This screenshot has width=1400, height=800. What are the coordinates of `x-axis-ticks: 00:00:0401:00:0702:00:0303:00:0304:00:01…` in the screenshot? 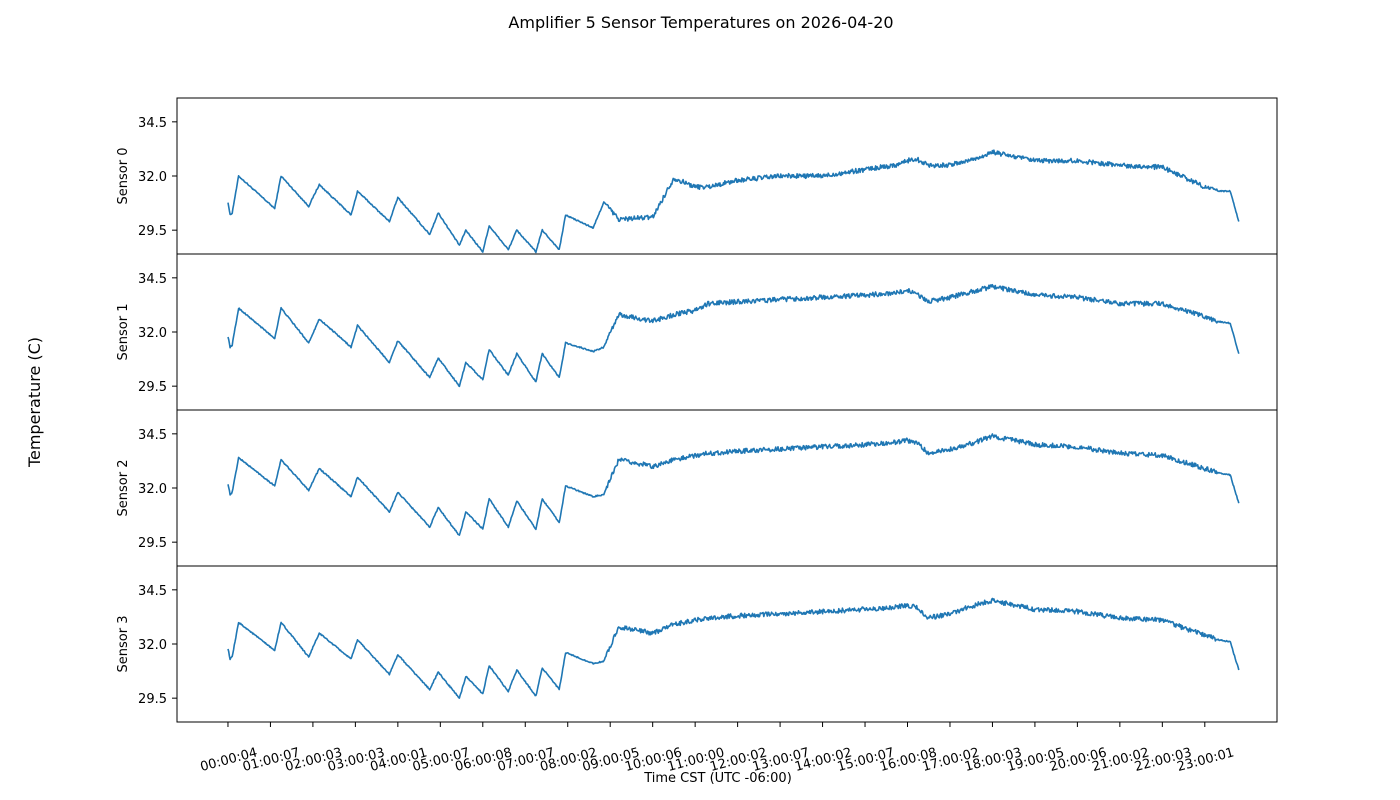 It's located at (717, 748).